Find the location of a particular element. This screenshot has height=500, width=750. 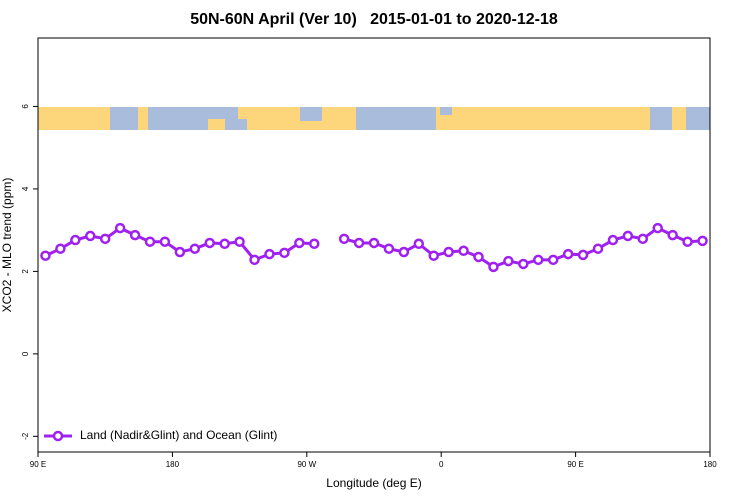

x-axis-label: Longitude (deg E) is located at coordinates (373, 483).